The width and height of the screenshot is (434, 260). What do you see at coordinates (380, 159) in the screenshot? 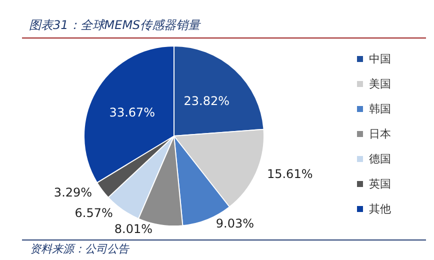
I see `legend-label: 德国` at bounding box center [380, 159].